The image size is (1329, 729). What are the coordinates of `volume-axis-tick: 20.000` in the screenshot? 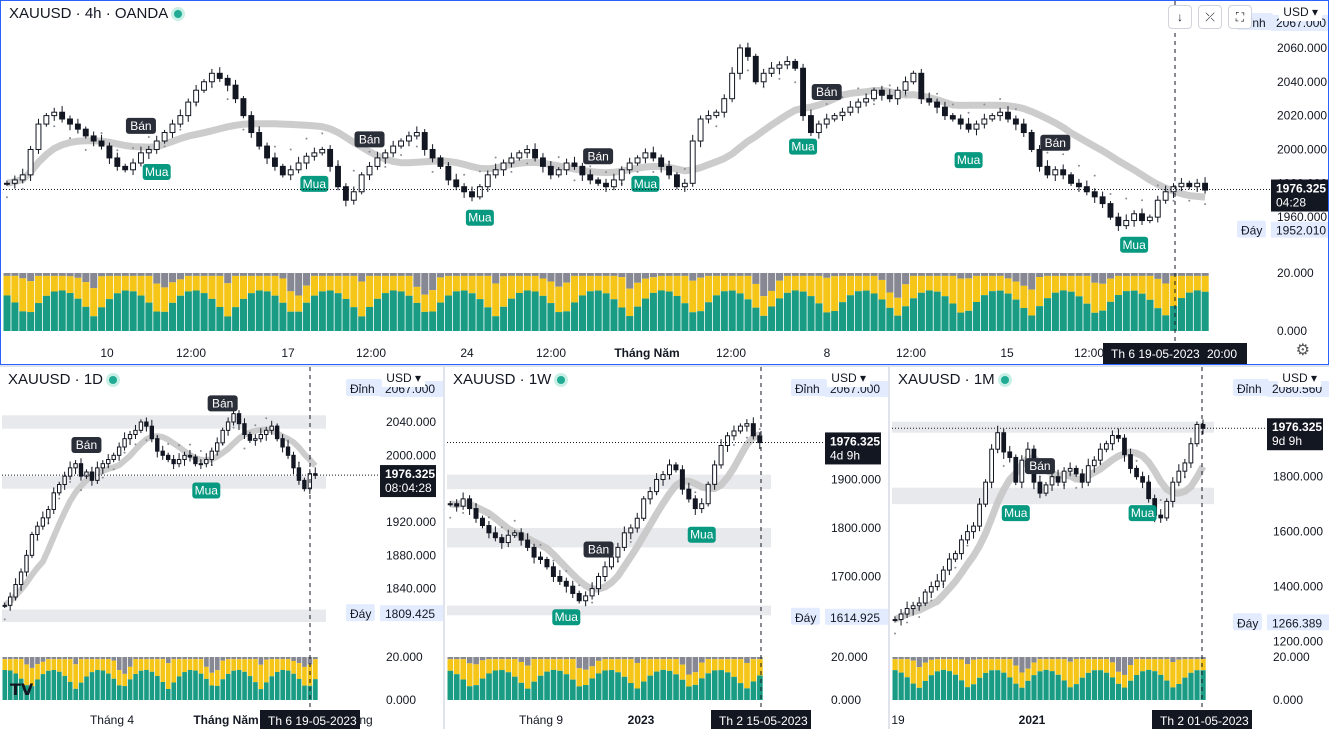 It's located at (1291, 657).